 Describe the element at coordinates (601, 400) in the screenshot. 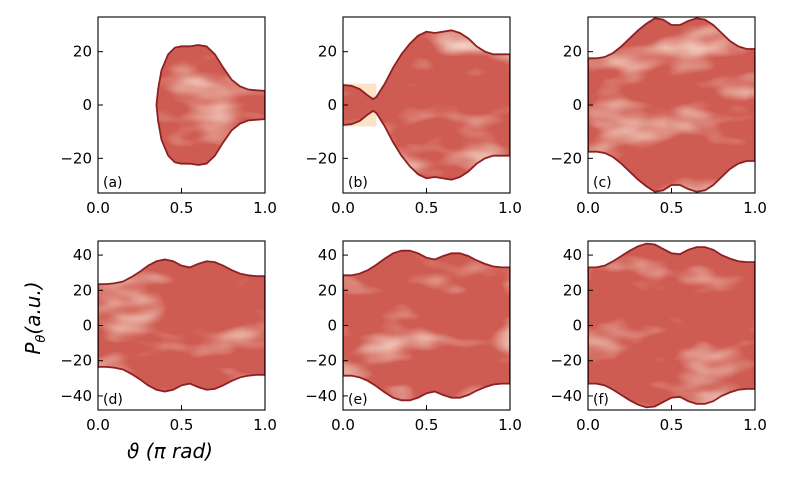

I see `panel-label: (f)` at that location.